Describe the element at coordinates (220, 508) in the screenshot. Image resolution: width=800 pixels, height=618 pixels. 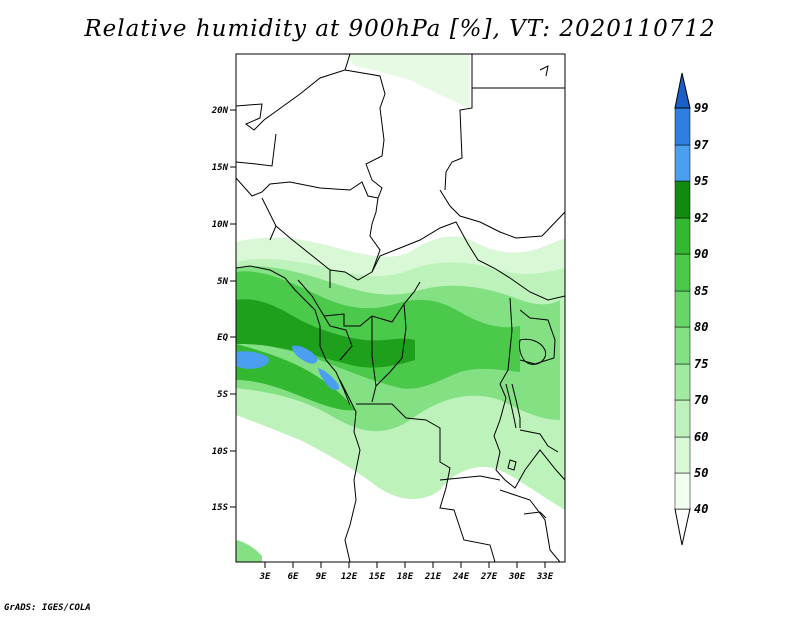
I see `lat-label-15s: 15S` at that location.